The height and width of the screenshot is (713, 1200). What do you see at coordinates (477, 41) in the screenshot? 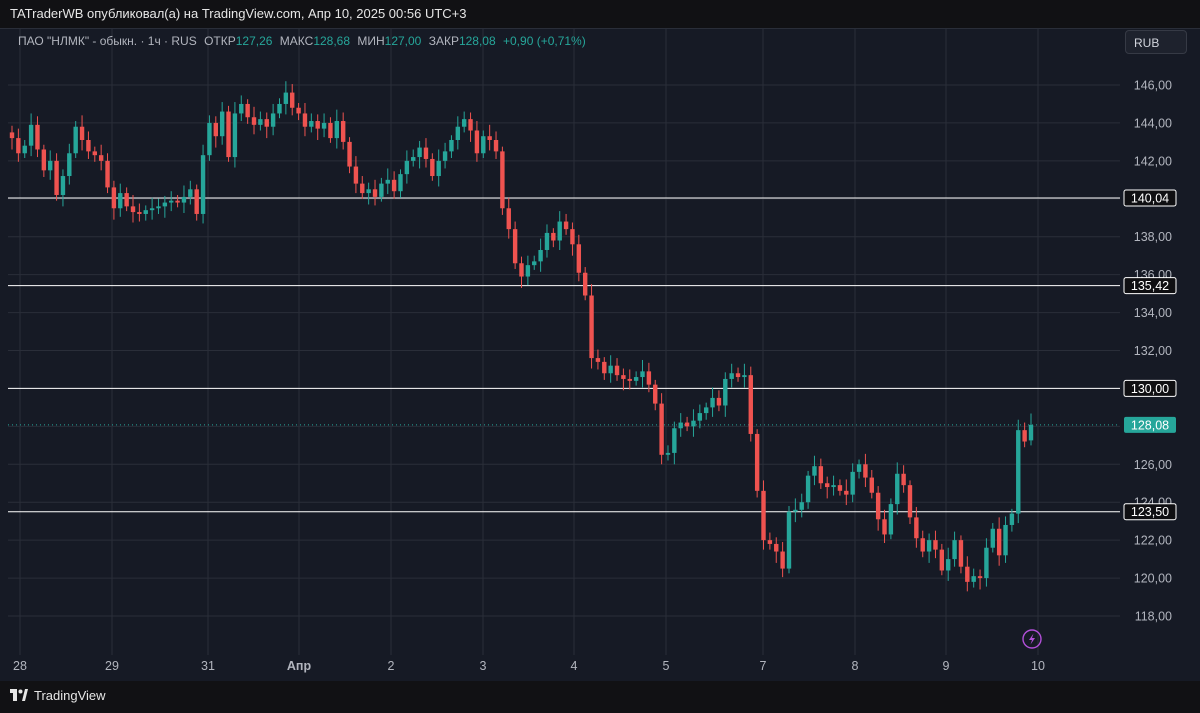
I see `close-value: 128,08` at bounding box center [477, 41].